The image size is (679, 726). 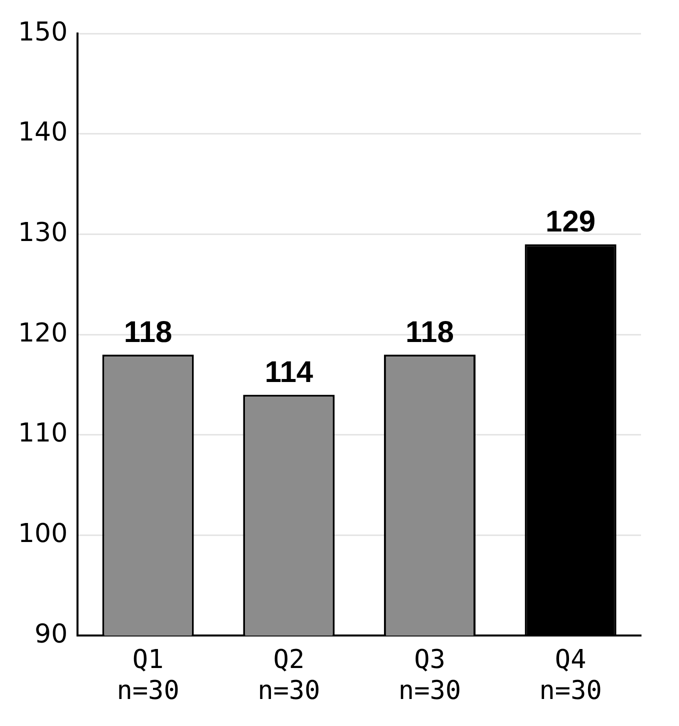 I want to click on y-tick-label: 140, so click(x=43, y=133).